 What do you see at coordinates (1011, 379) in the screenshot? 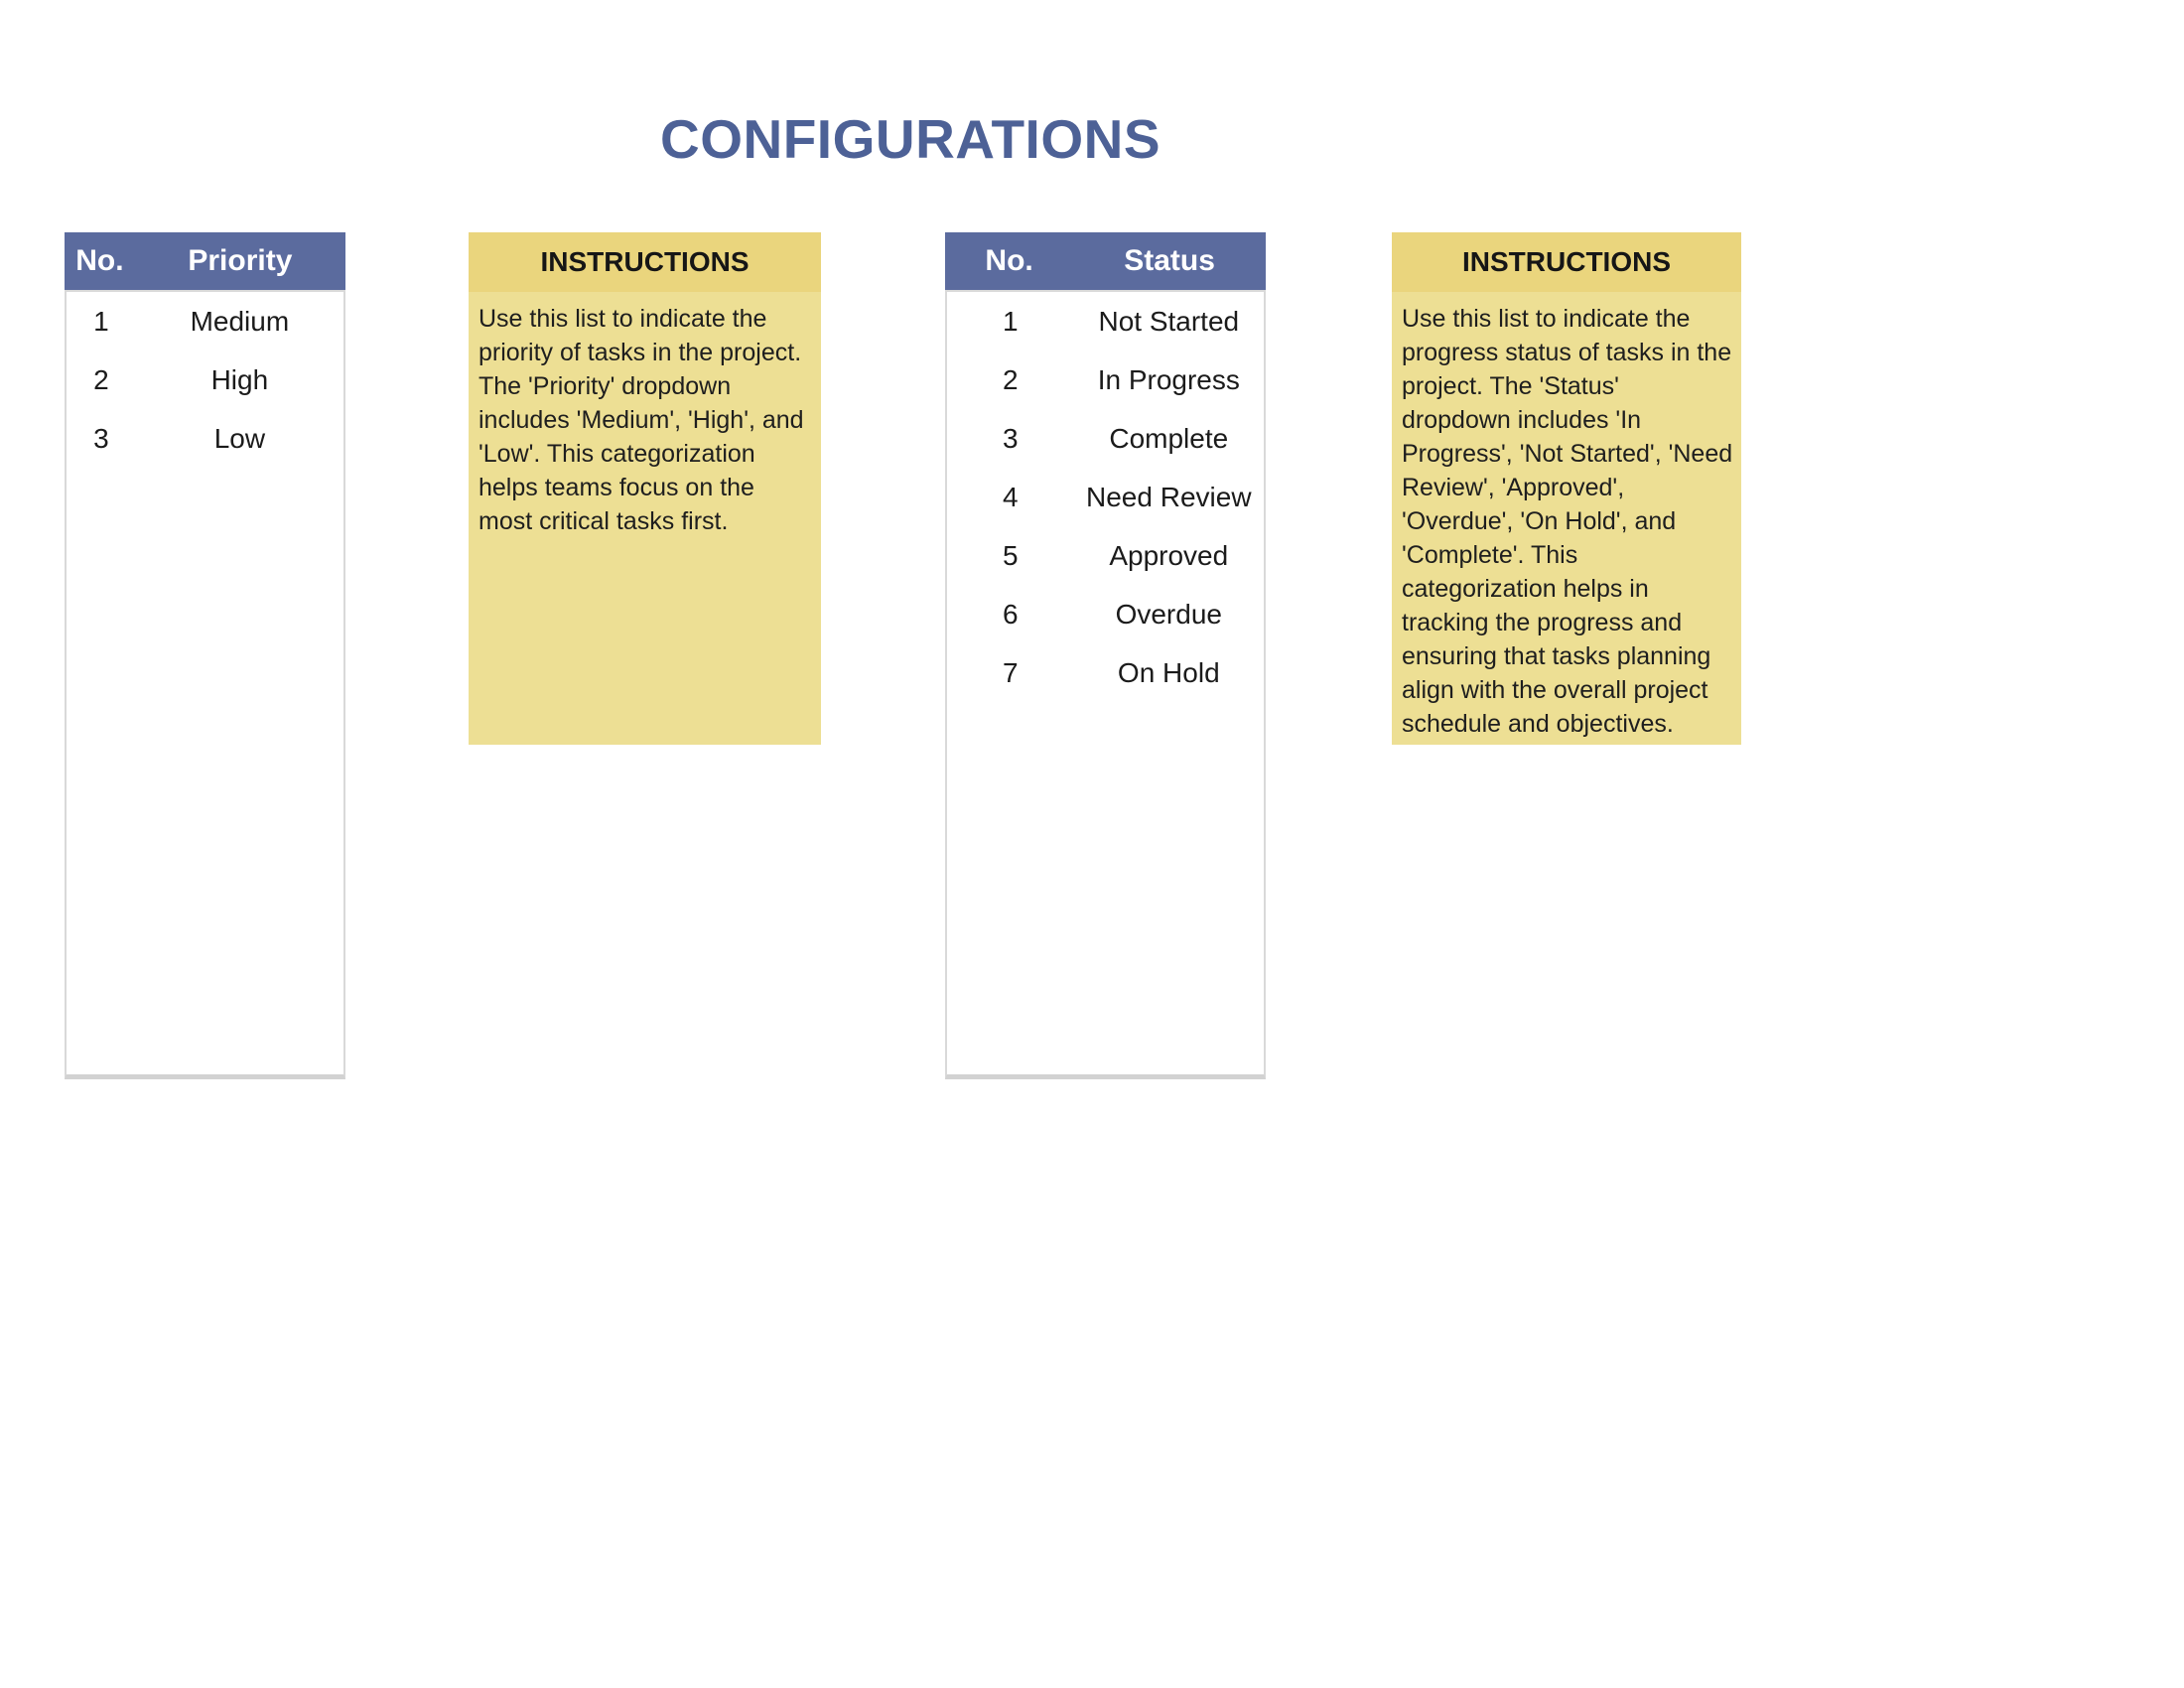
I see `status-row-2-no-cell: 2` at bounding box center [1011, 379].